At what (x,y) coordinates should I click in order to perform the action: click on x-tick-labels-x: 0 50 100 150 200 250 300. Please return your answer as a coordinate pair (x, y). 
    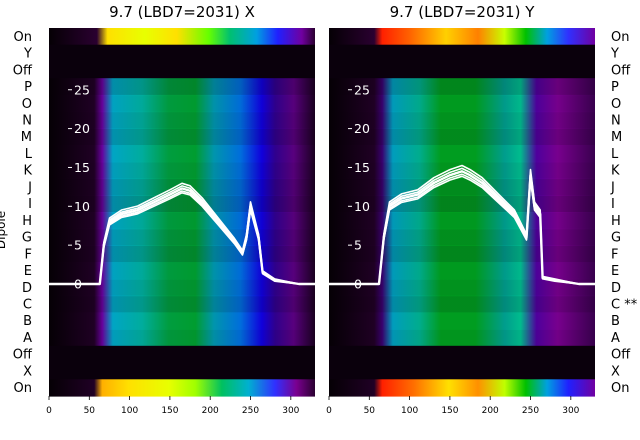
    Looking at the image, I should click on (173, 406).